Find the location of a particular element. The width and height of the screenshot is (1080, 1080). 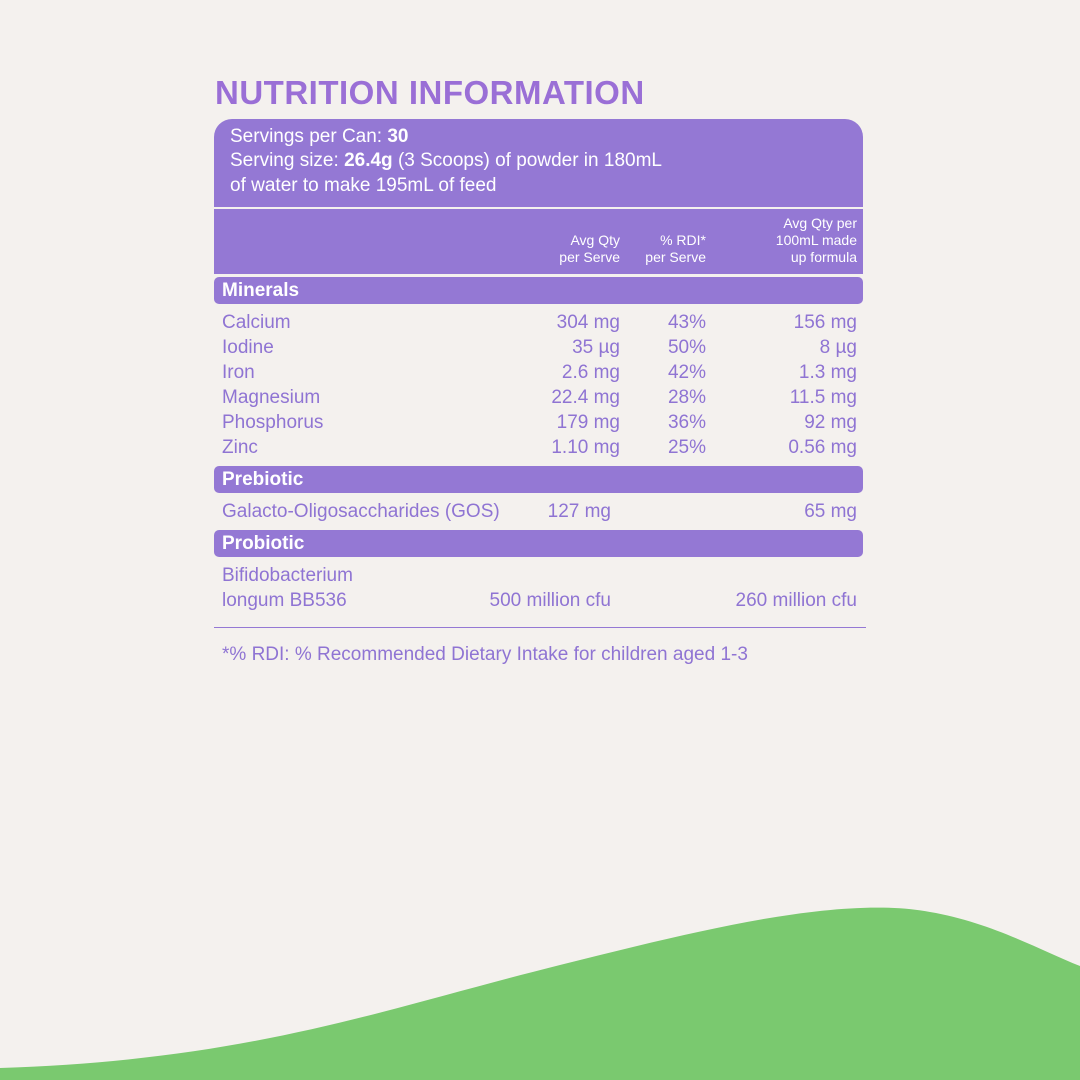

per-100ml: 0.56 mg is located at coordinates (822, 447).